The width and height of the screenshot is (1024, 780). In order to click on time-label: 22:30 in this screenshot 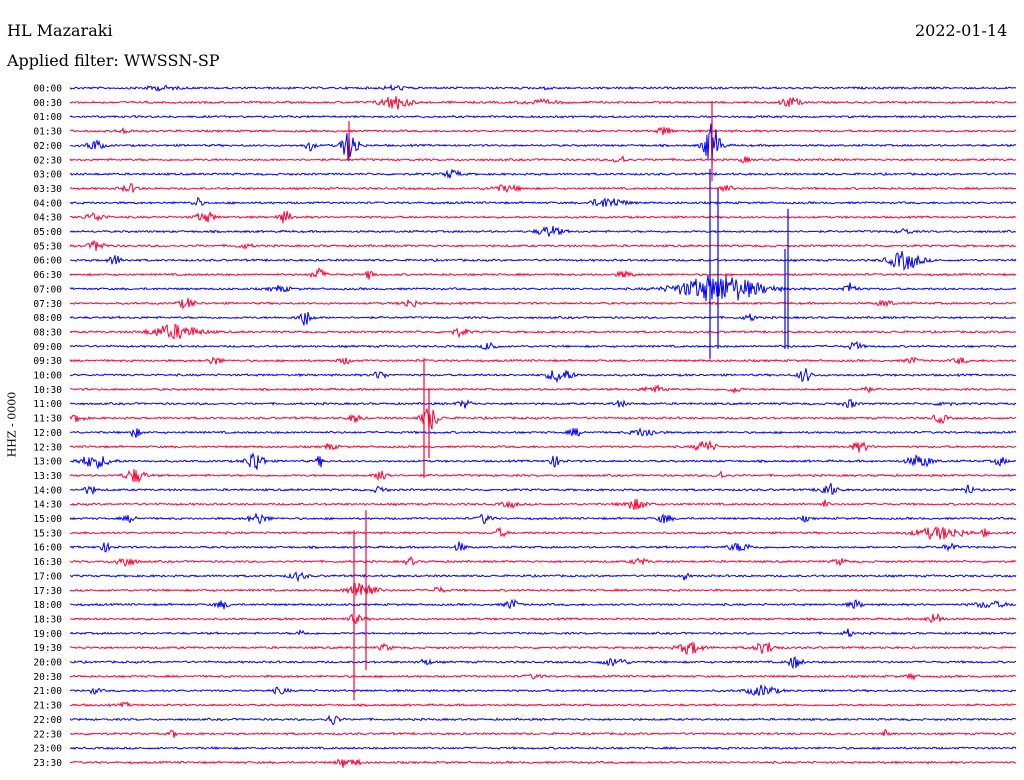, I will do `click(47, 734)`.